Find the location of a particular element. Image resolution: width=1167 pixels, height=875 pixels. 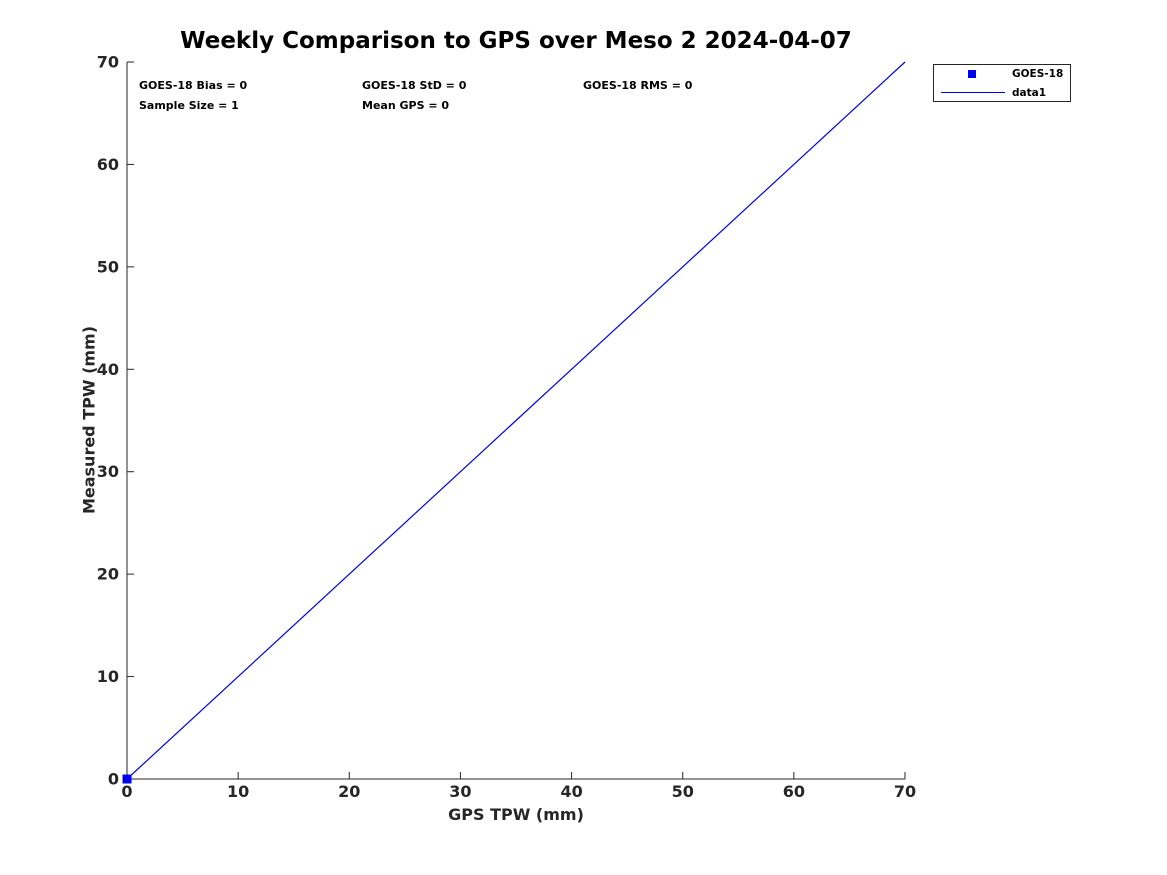

y-tick-label: 50 is located at coordinates (108, 266).